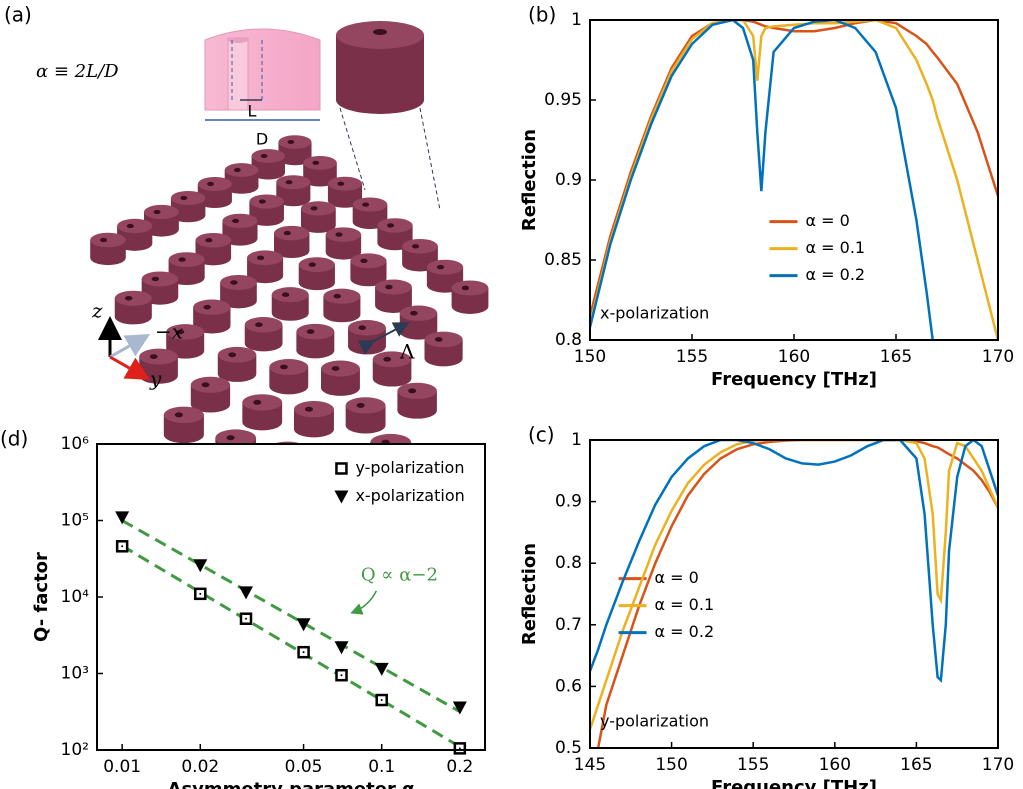  Describe the element at coordinates (794, 783) in the screenshot. I see `x-axis-label: Frequency [THz]` at that location.